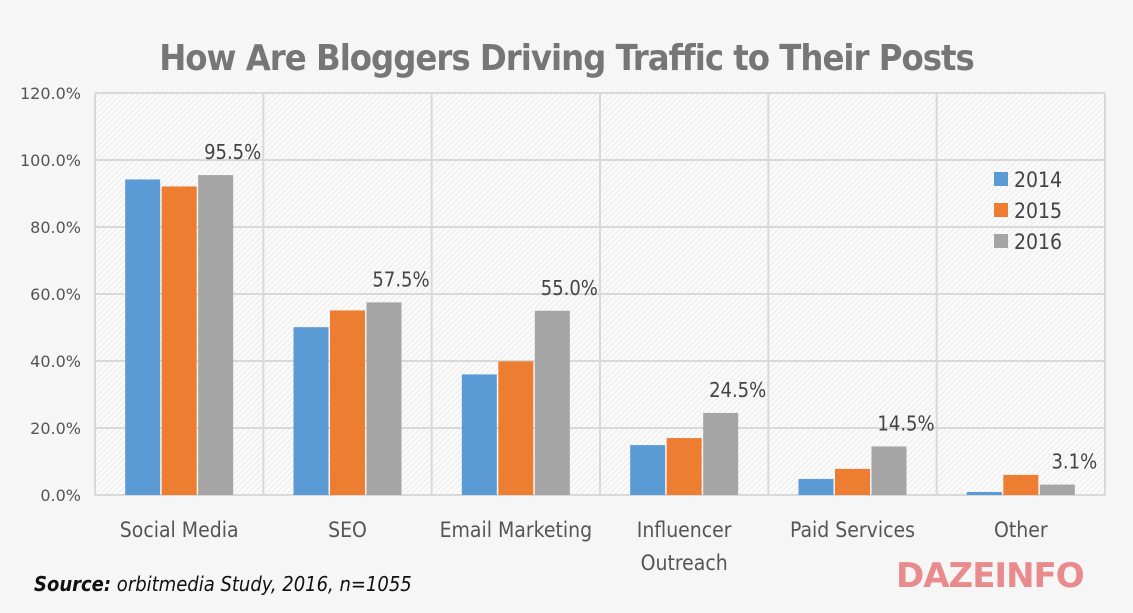 The width and height of the screenshot is (1133, 613). Describe the element at coordinates (73, 584) in the screenshot. I see `source-label: Source:` at that location.